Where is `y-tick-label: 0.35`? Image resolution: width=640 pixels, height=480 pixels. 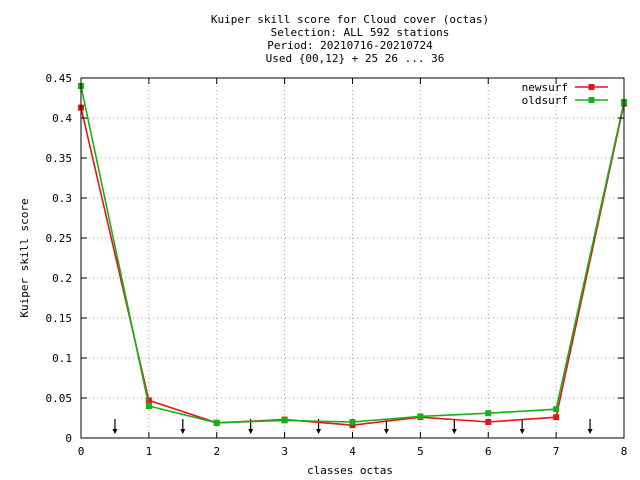 y-tick-label: 0.35 is located at coordinates (59, 158).